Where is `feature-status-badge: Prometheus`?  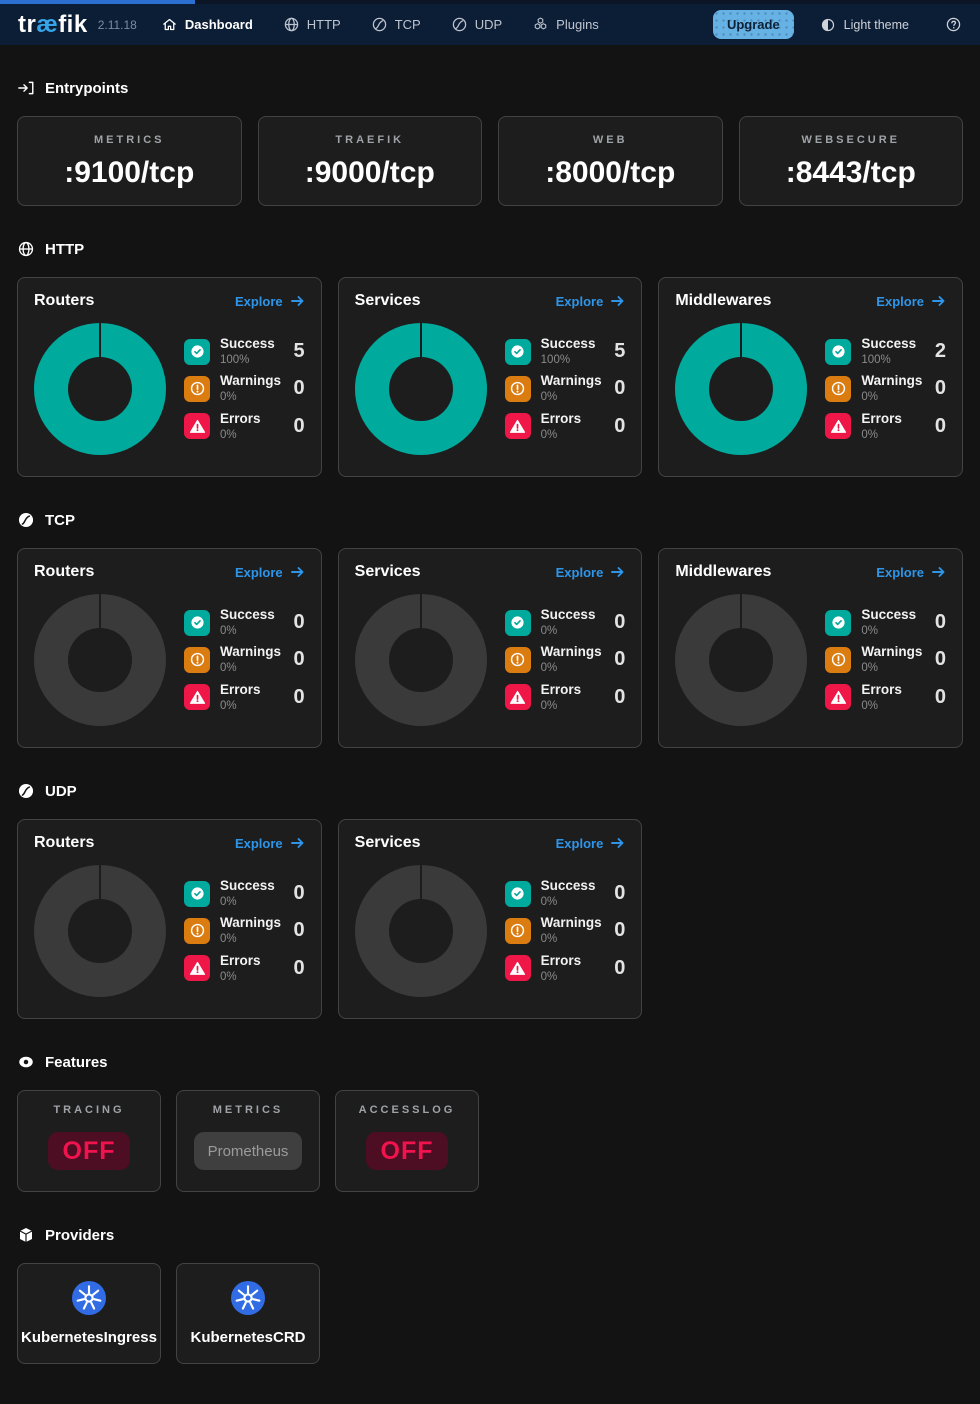
feature-status-badge: Prometheus is located at coordinates (248, 1151).